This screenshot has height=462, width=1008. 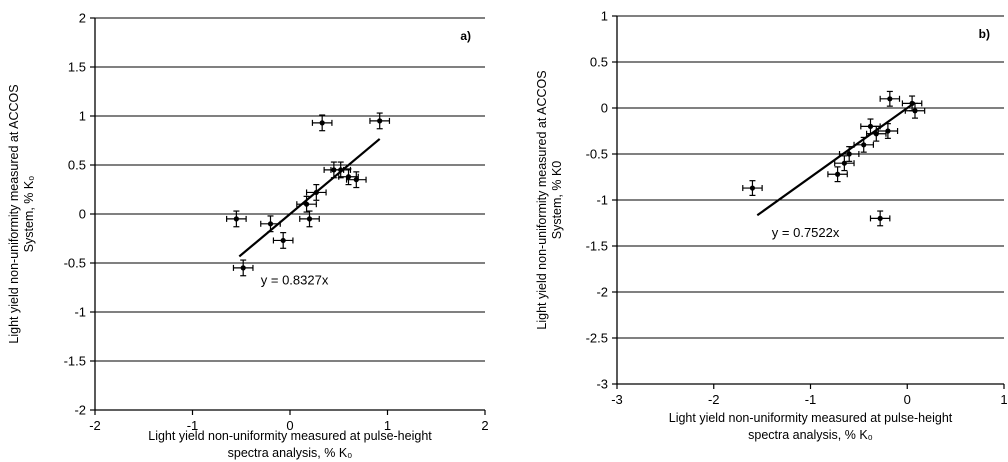 What do you see at coordinates (602, 384) in the screenshot?
I see `y-tick-label: -3` at bounding box center [602, 384].